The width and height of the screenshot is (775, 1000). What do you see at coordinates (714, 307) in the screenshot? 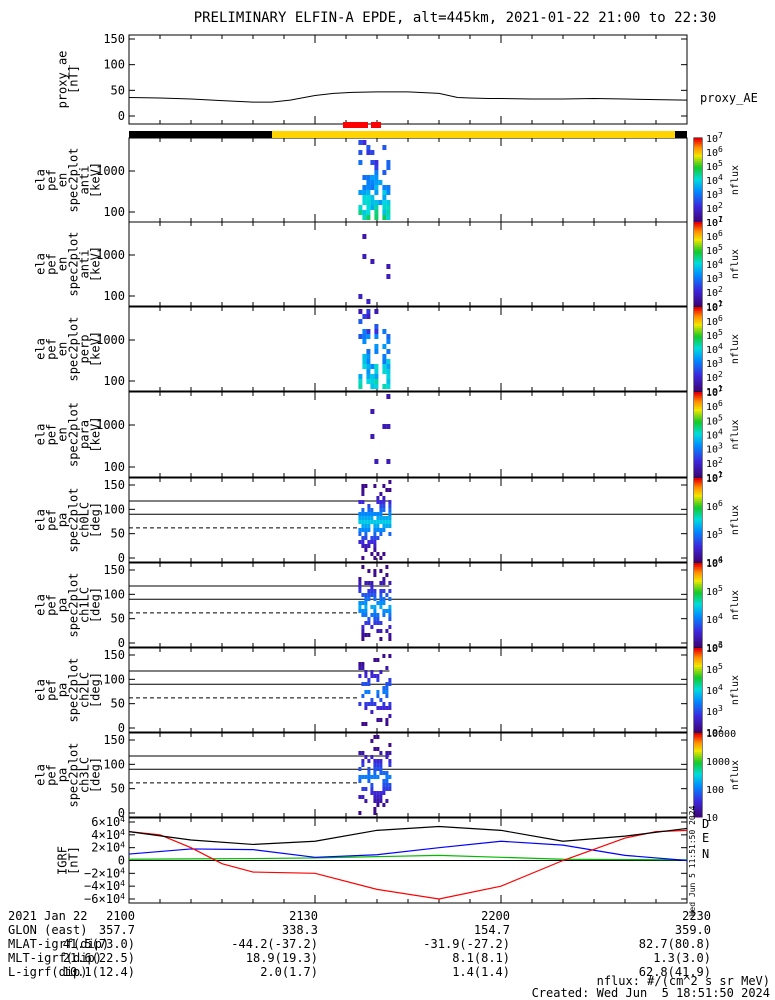
I see `energy-panel-2-colorbar-label: 10⁷` at bounding box center [714, 307].